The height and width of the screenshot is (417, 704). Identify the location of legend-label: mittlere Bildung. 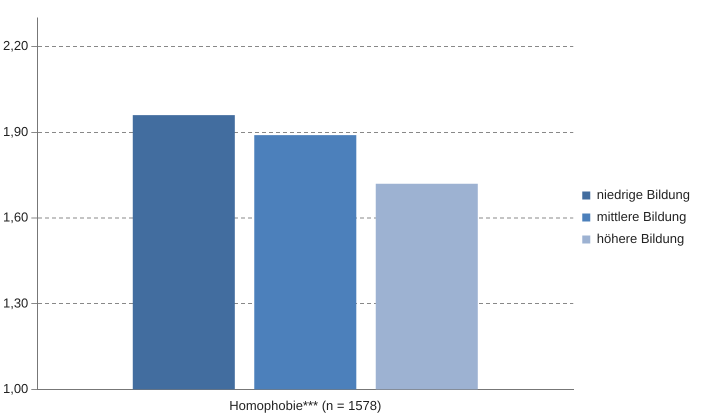
(641, 216).